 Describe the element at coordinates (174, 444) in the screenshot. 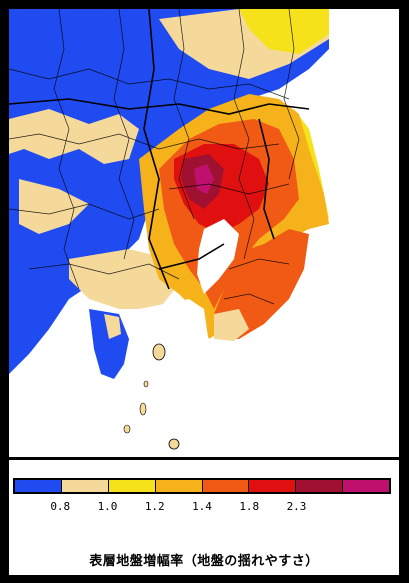

I see `island-miyake` at that location.